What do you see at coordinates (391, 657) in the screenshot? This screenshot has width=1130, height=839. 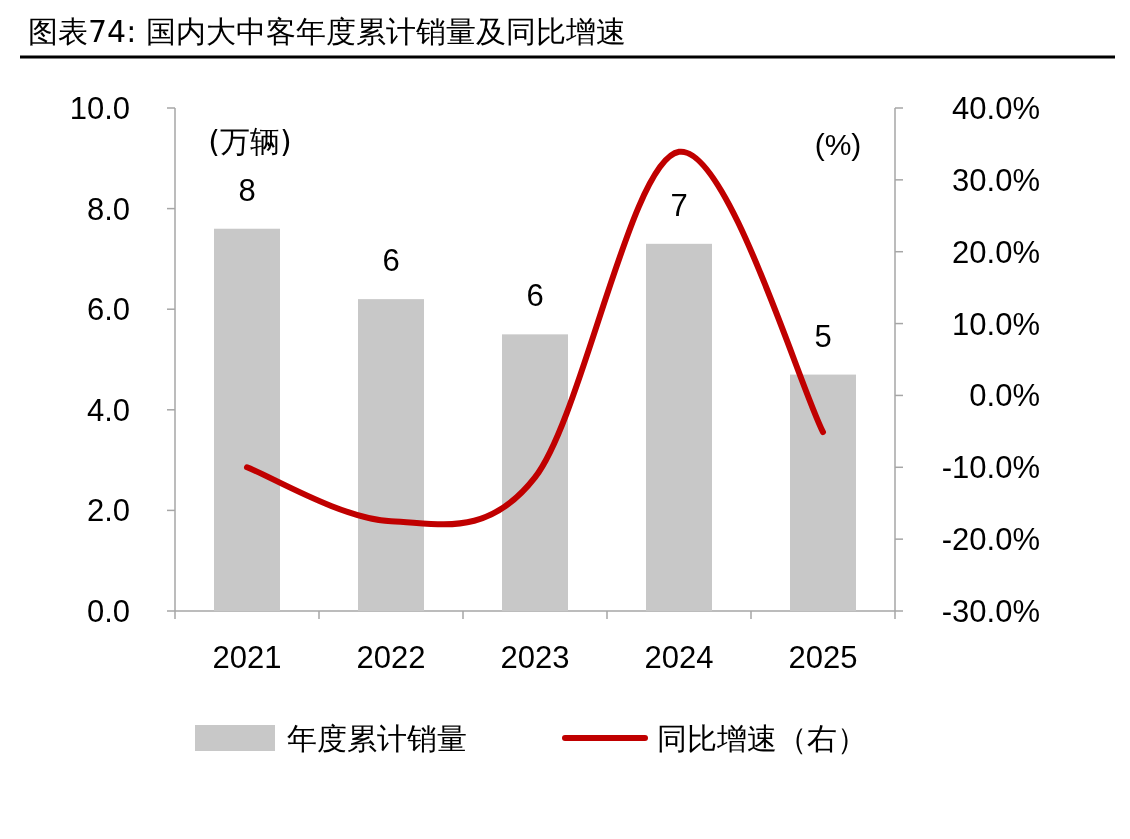 I see `x-tick-label: 2022` at bounding box center [391, 657].